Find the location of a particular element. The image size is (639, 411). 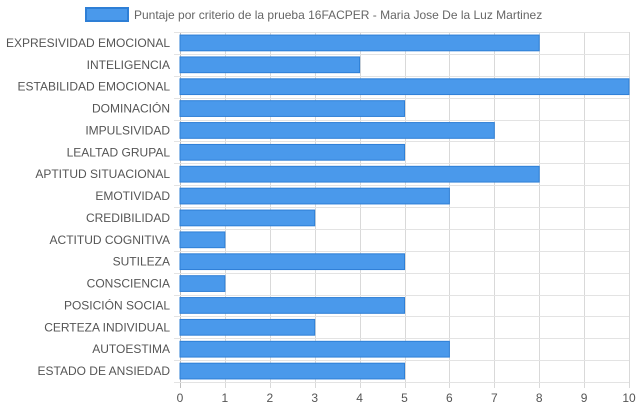

legend-swatch is located at coordinates (107, 14).